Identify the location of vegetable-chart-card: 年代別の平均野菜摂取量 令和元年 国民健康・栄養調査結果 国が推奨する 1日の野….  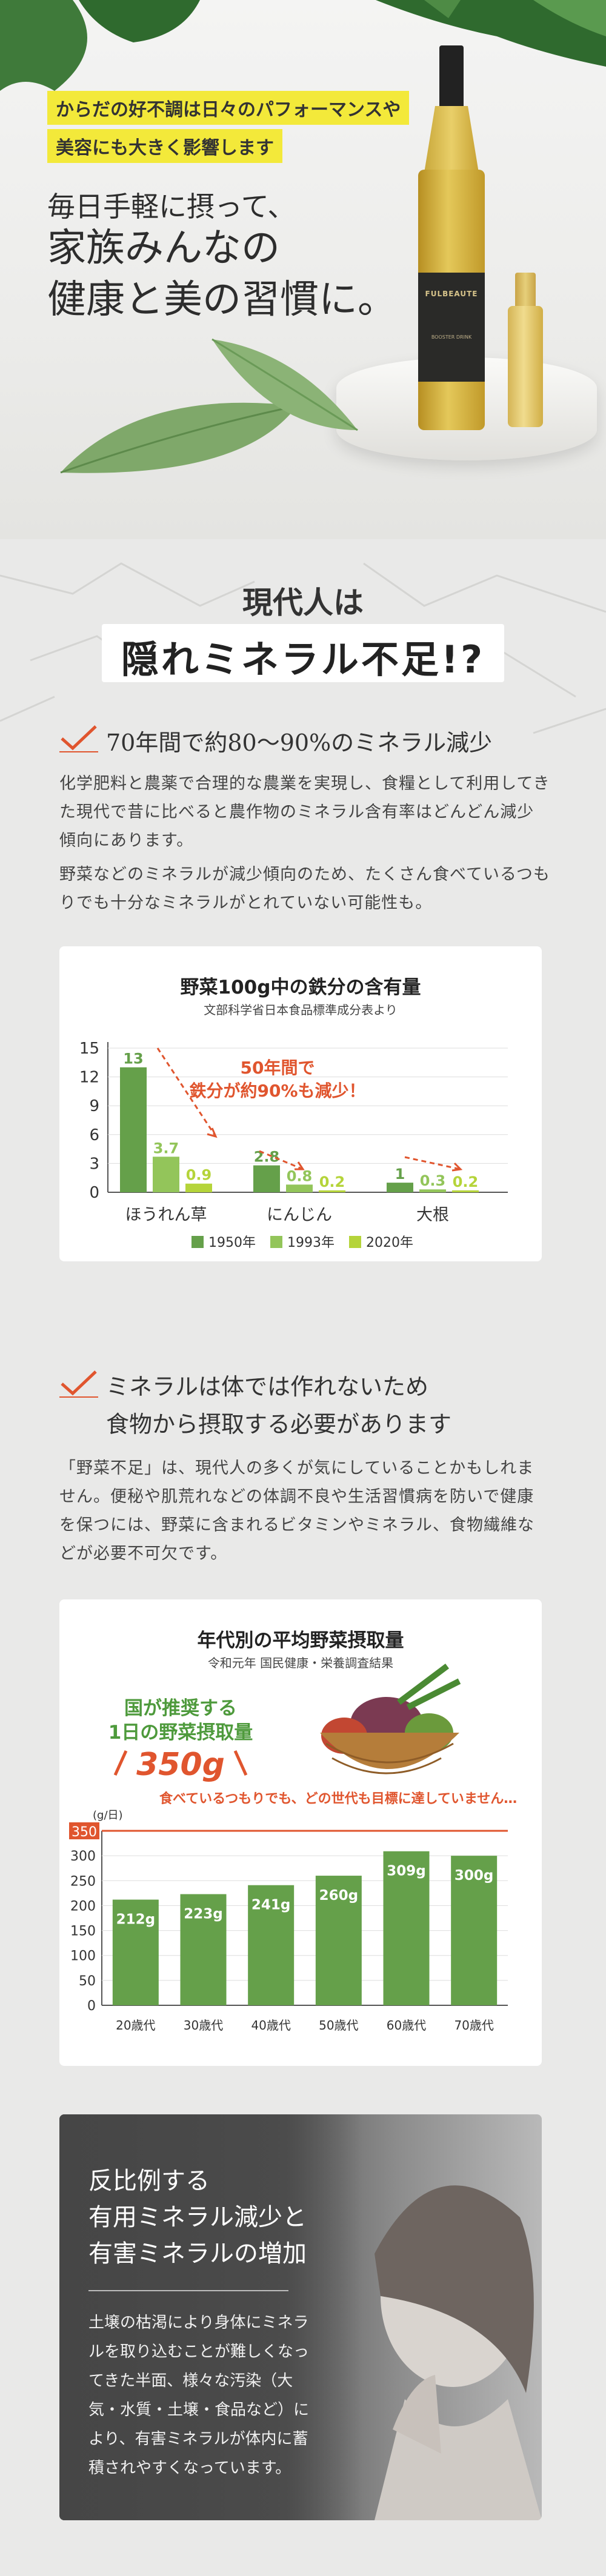
(300, 1833).